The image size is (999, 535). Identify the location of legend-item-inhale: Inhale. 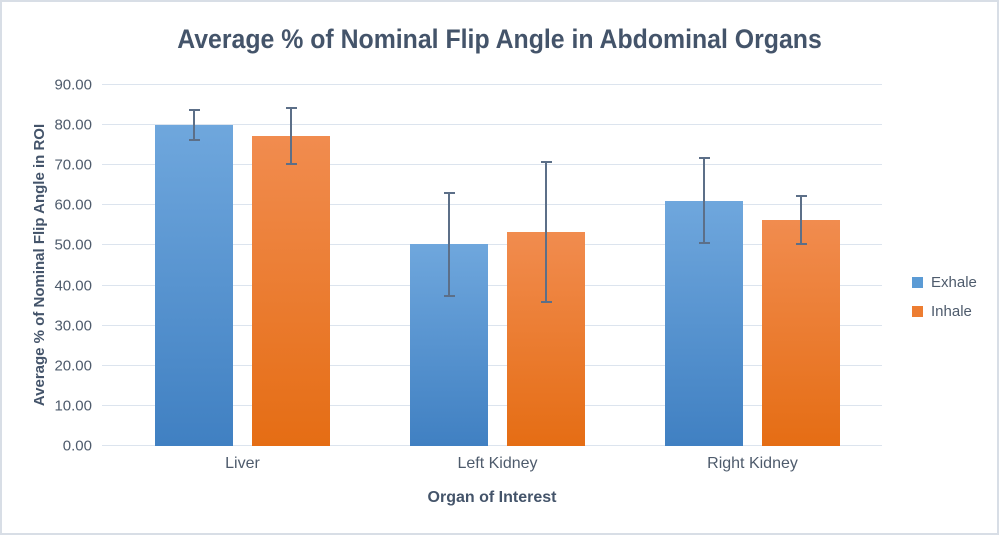
(944, 311).